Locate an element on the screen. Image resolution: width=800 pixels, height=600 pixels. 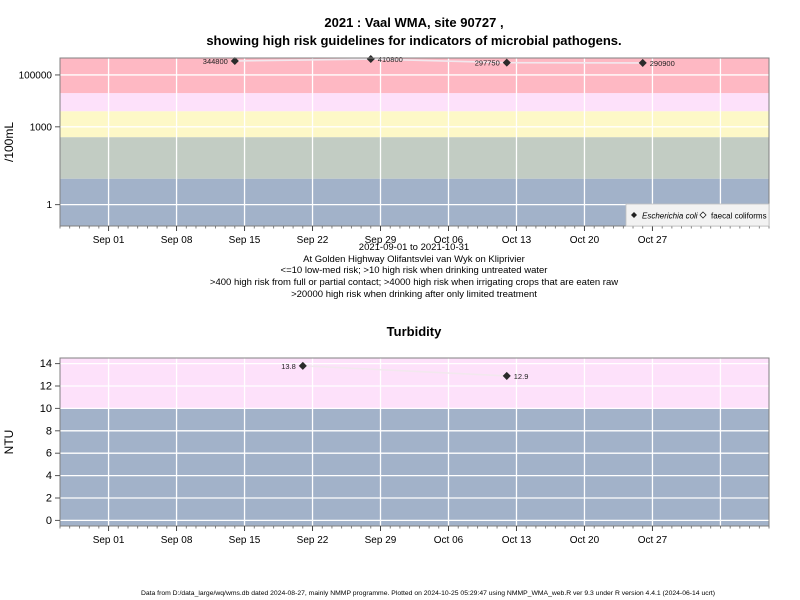
chart2-data-labels: 13.8 12.9 is located at coordinates (404, 371).